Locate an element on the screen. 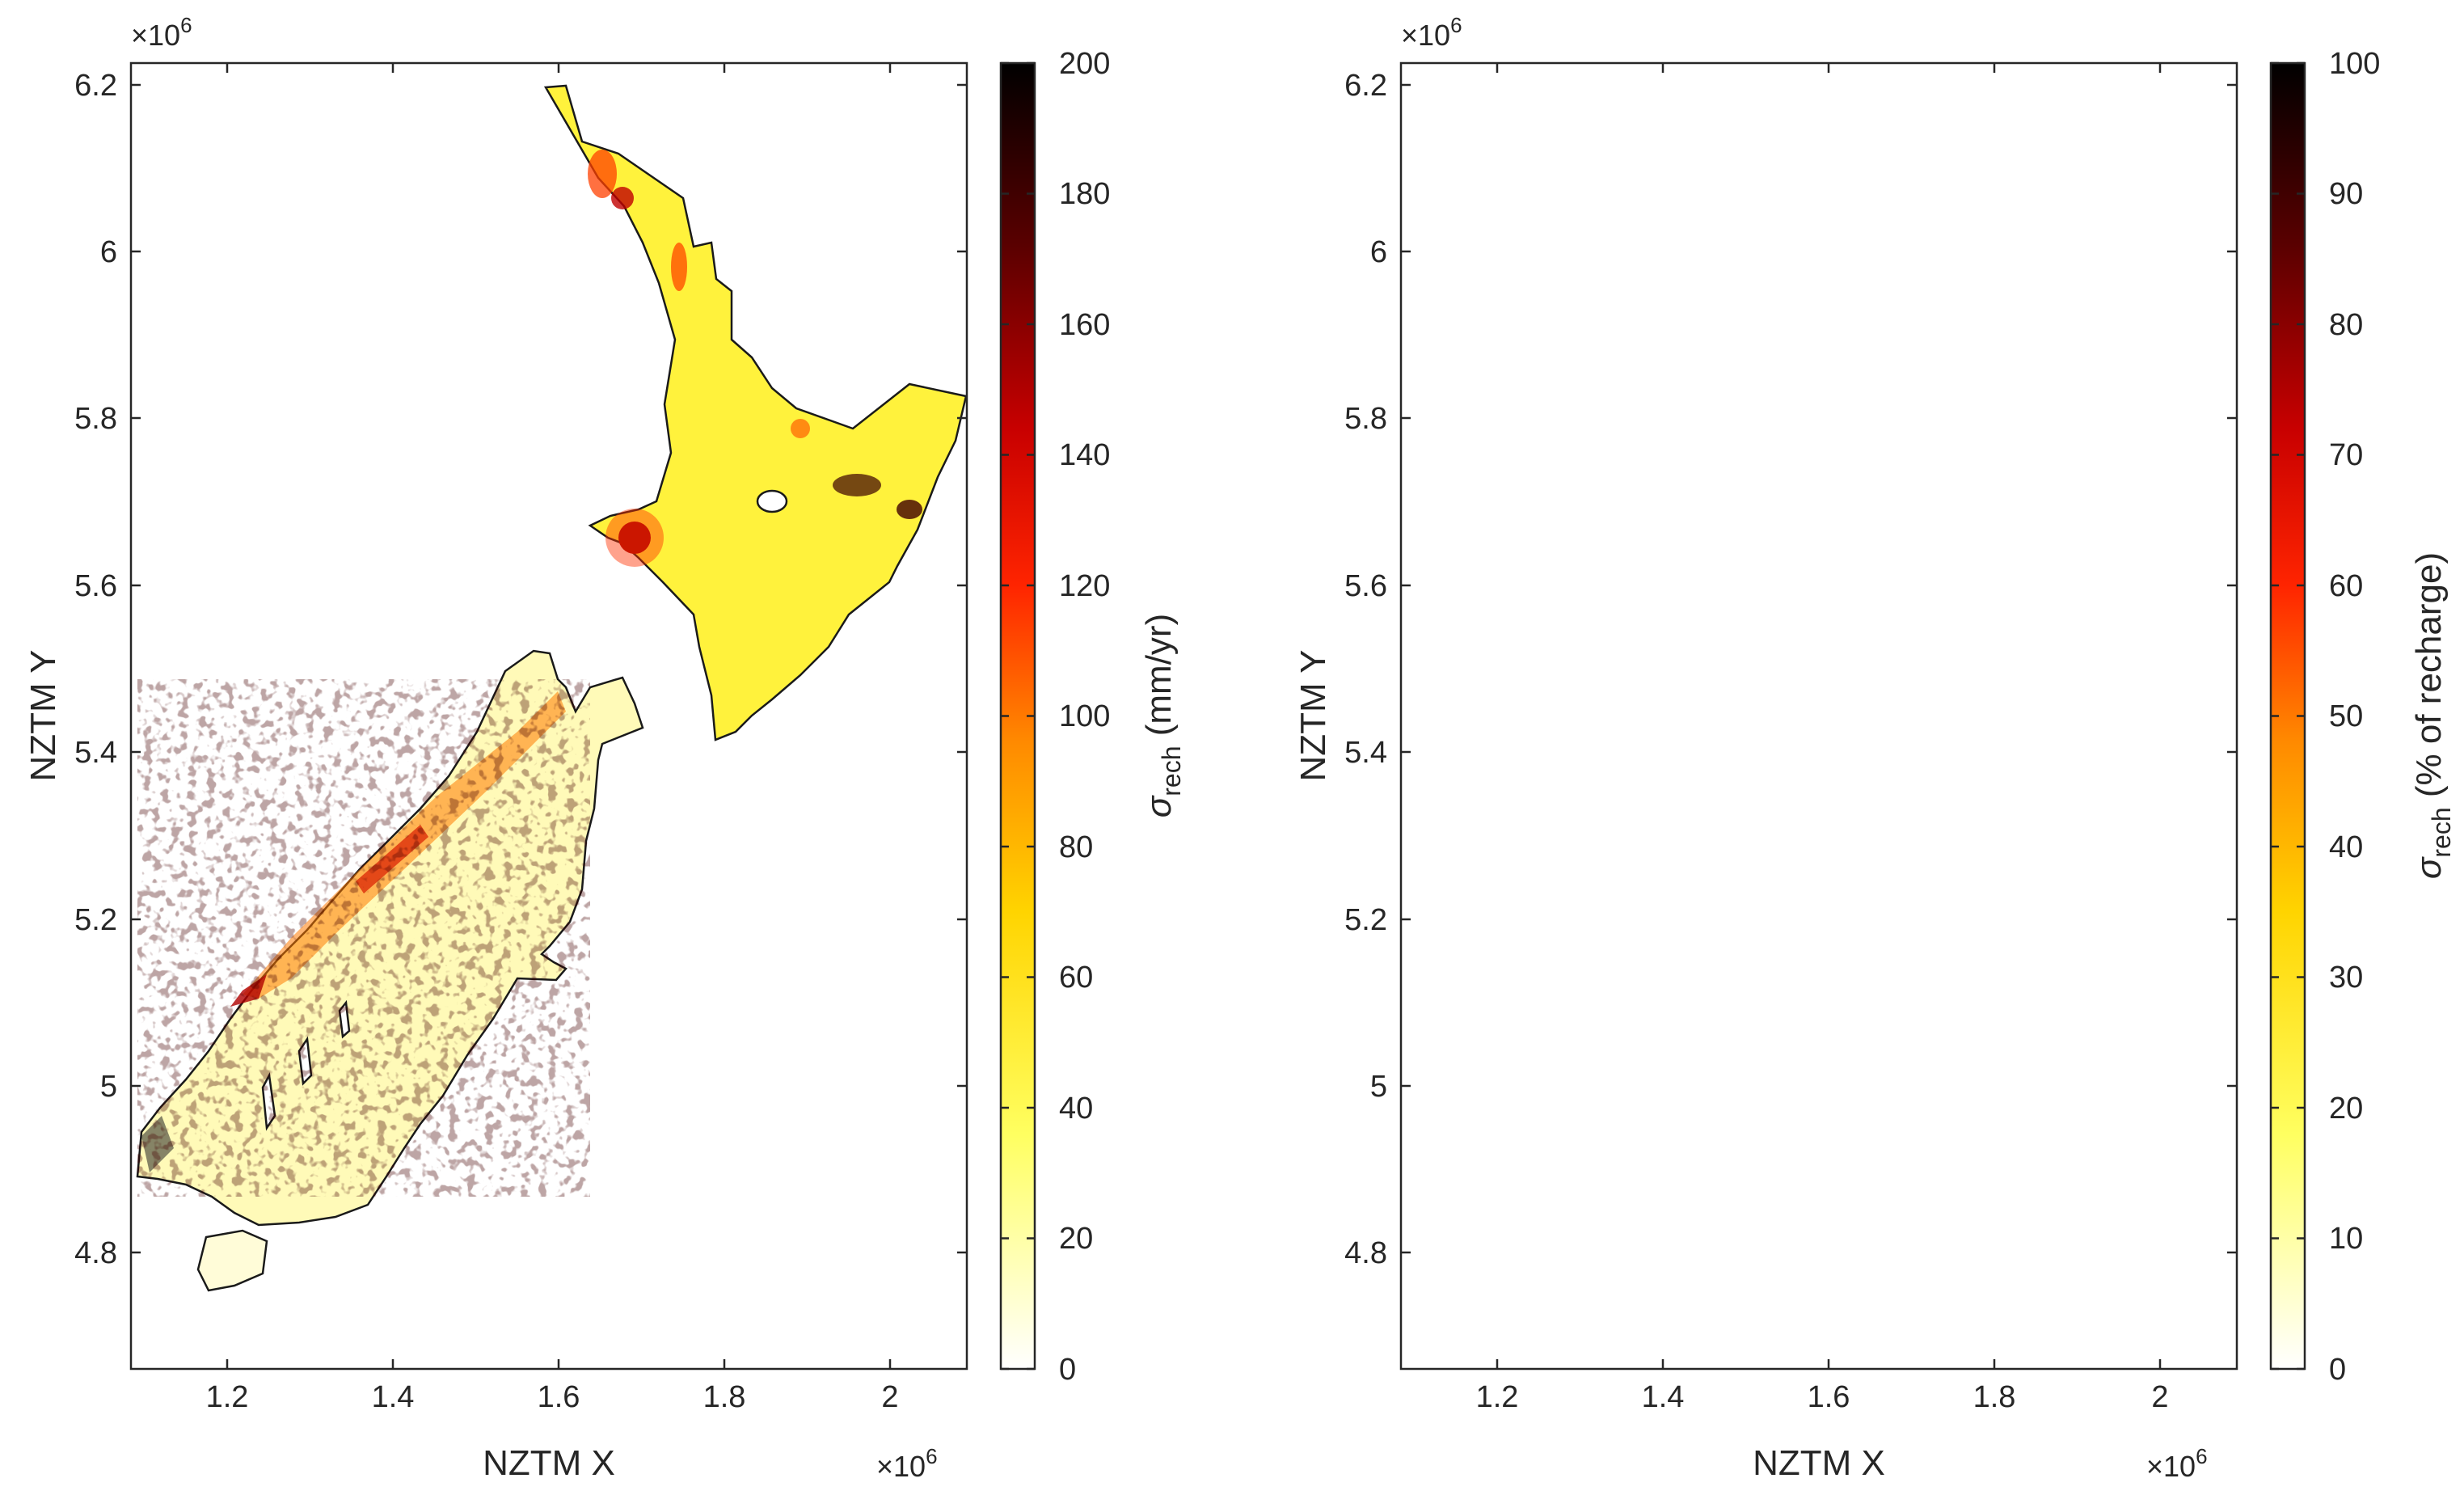 This screenshot has height=1491, width=2464. lakes is located at coordinates (1795, 809).